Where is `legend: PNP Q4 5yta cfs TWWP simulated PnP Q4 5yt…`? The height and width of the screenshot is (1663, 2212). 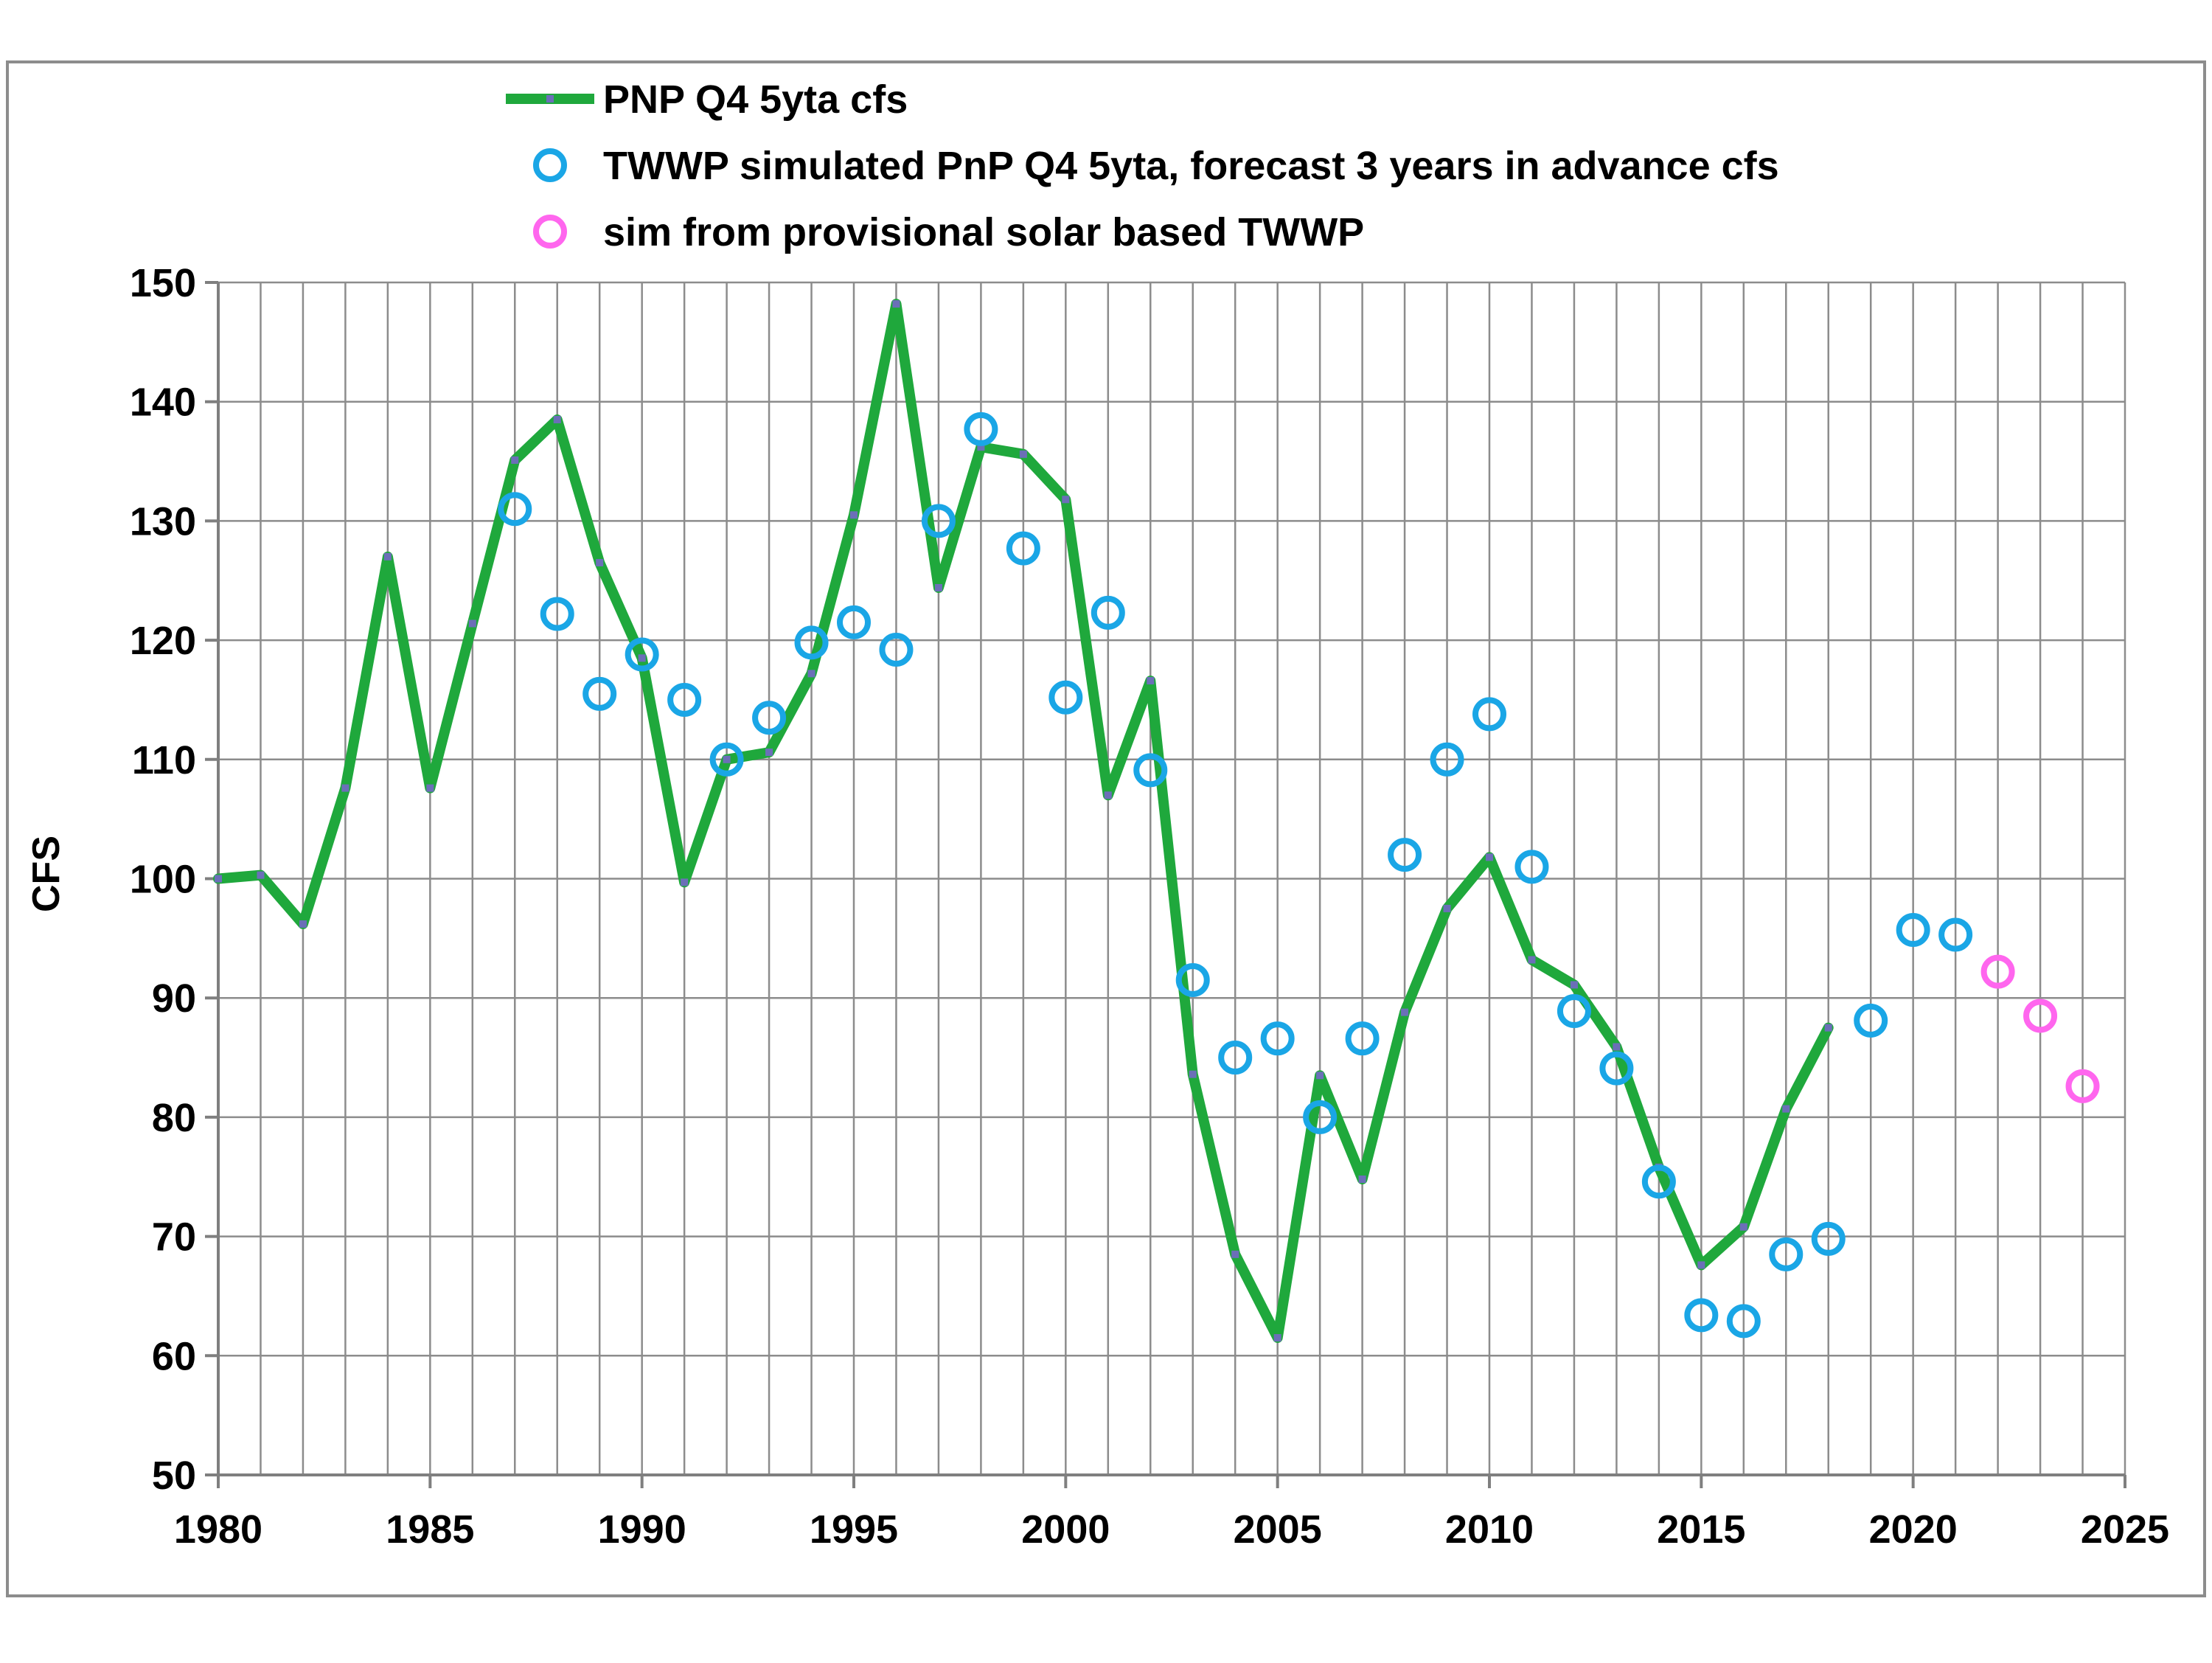 legend: PNP Q4 5yta cfs TWWP simulated PnP Q4 5yt… is located at coordinates (1142, 165).